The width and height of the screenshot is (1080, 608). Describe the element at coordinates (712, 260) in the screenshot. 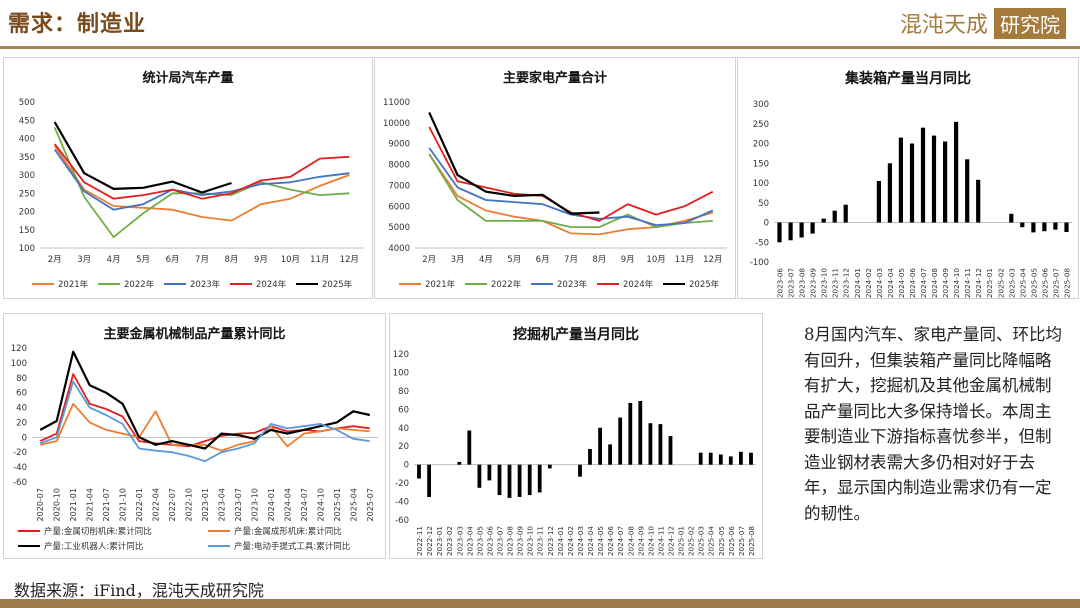

I see `x-tick-label: 12月` at that location.